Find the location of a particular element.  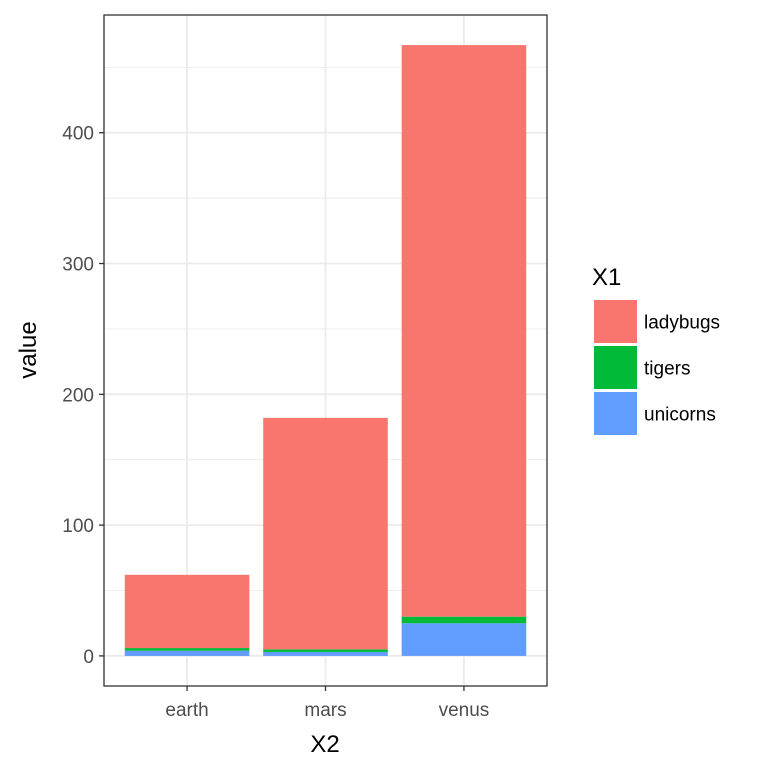

legend-label-unicorns: unicorns is located at coordinates (680, 415).